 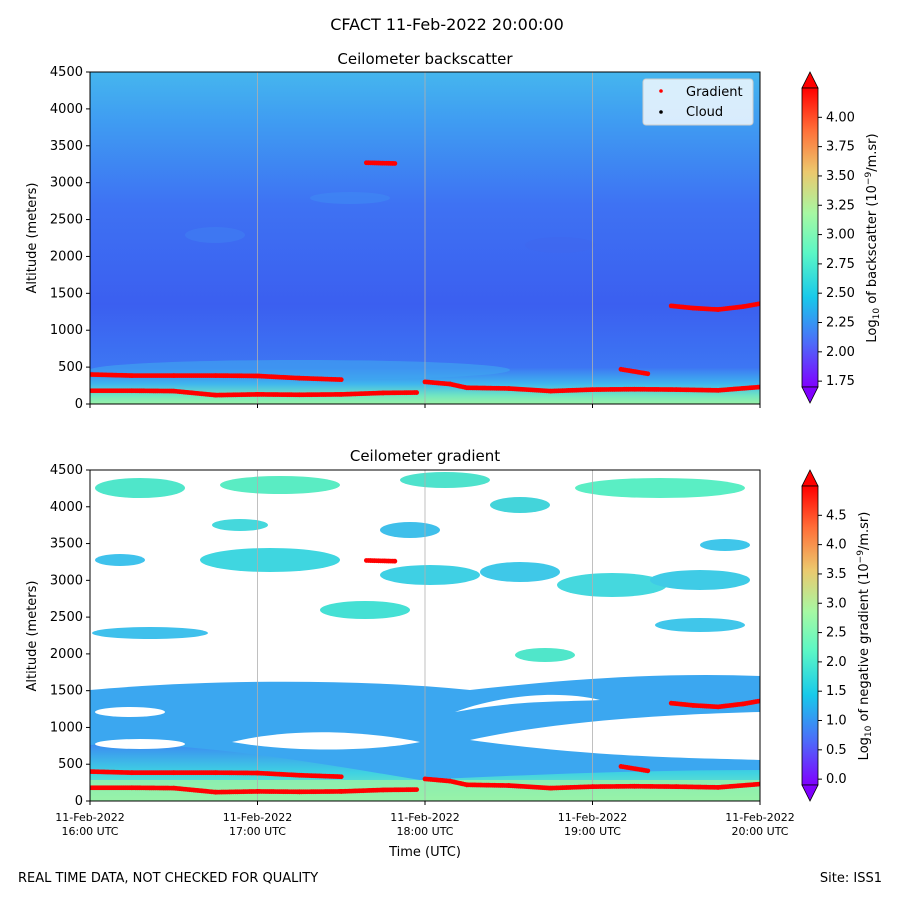 I want to click on gradient-colorbar-label: Log10 of negative gradient (10−9/m.sr), so click(x=865, y=636).